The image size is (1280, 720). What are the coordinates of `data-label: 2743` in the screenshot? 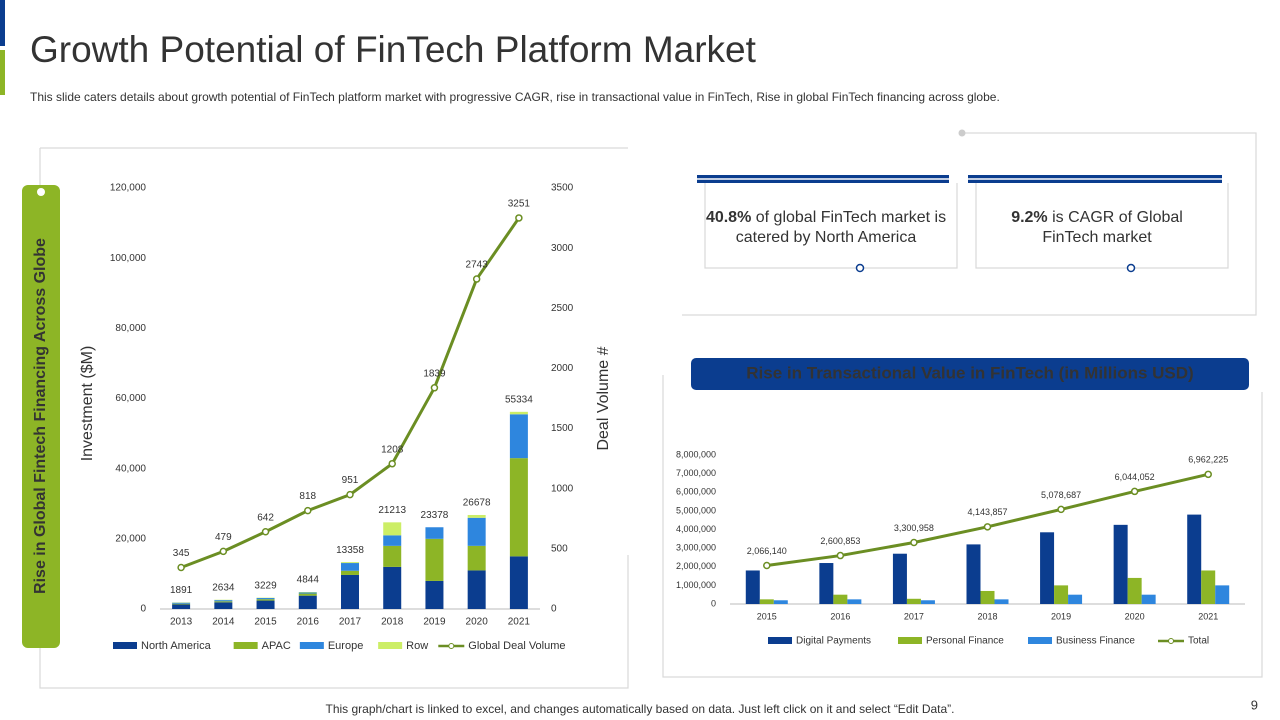 It's located at (477, 265).